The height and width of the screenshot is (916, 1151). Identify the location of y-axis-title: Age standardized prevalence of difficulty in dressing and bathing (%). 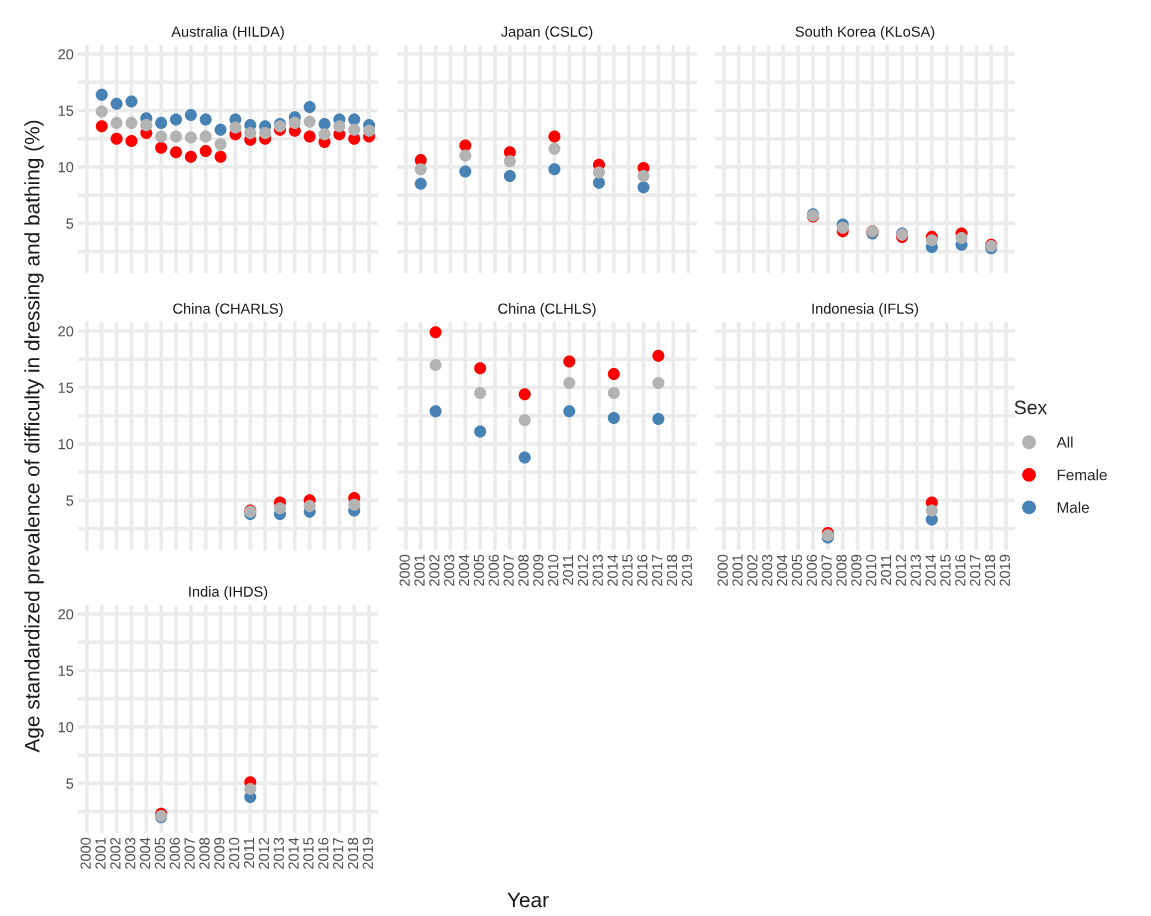
(34, 436).